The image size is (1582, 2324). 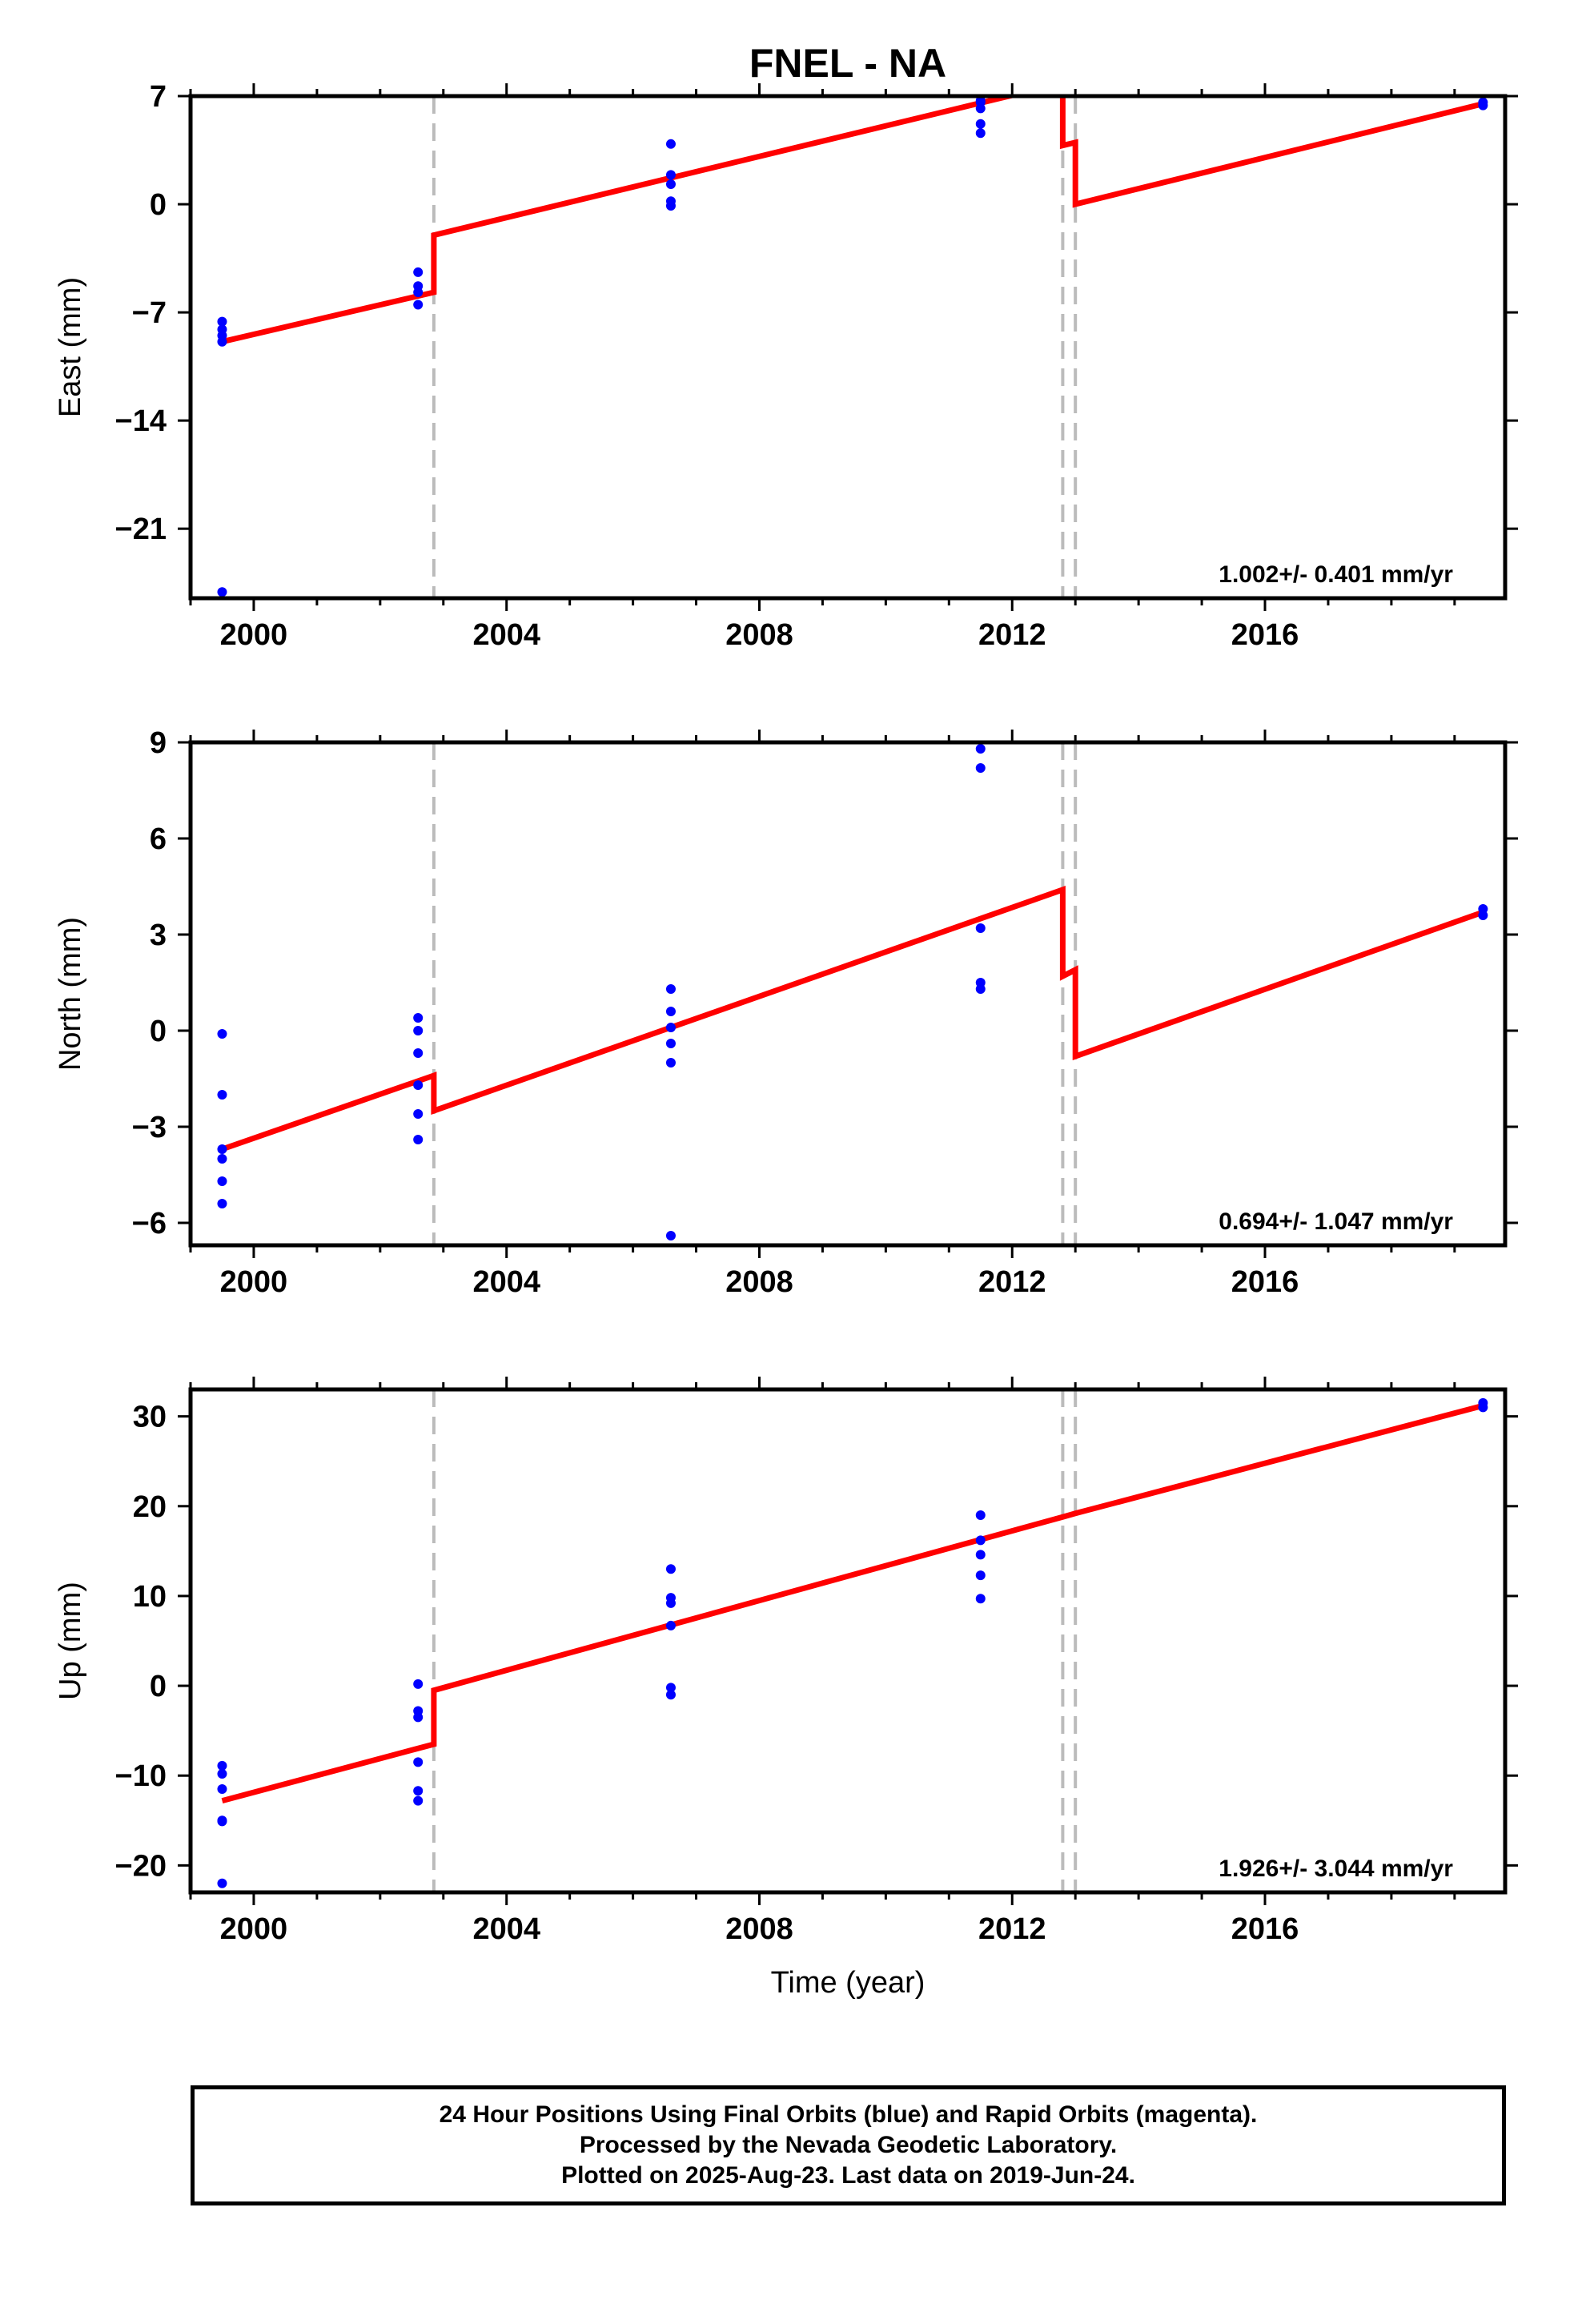 I want to click on chart-title: FNEL - NA, so click(x=847, y=63).